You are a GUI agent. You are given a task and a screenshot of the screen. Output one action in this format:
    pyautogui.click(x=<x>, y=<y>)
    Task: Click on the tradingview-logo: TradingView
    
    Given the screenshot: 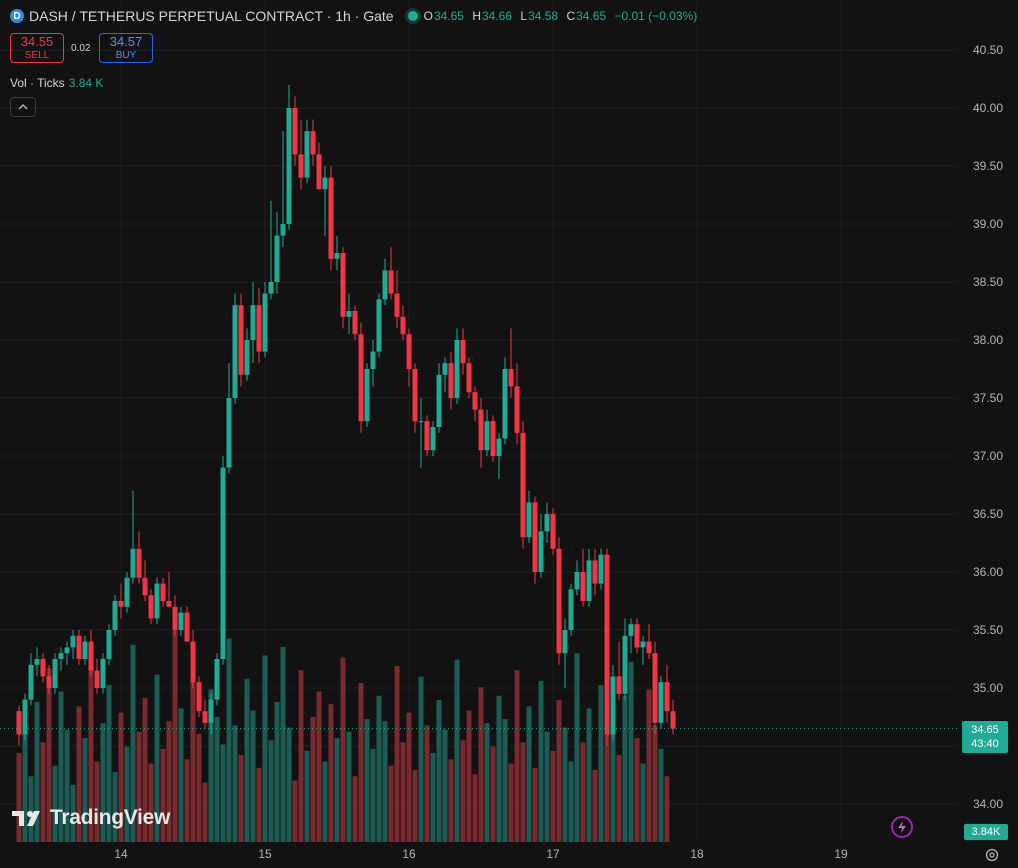 What is the action you would take?
    pyautogui.click(x=91, y=818)
    